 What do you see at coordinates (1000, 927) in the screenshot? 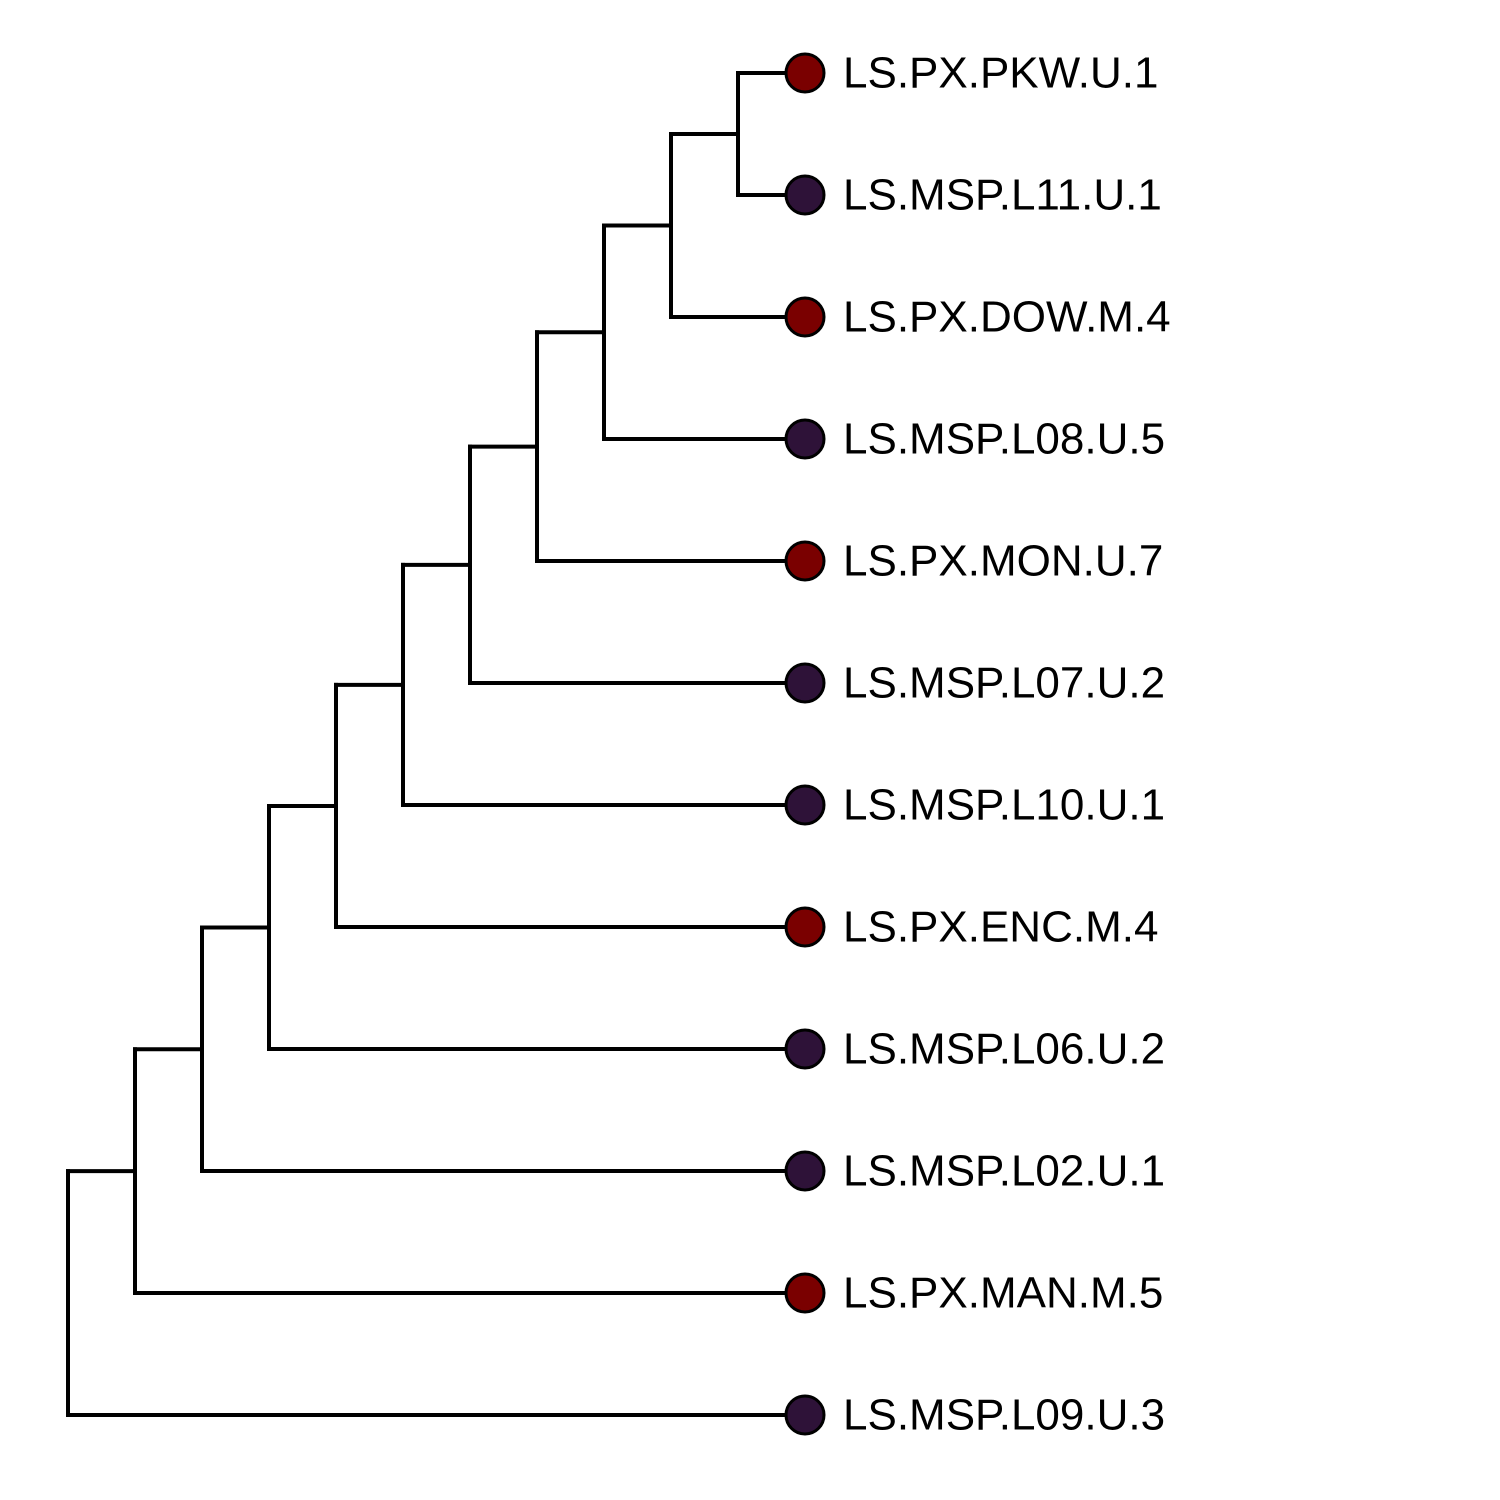
I see `tip-label: LS.PX.ENC.M.4` at bounding box center [1000, 927].